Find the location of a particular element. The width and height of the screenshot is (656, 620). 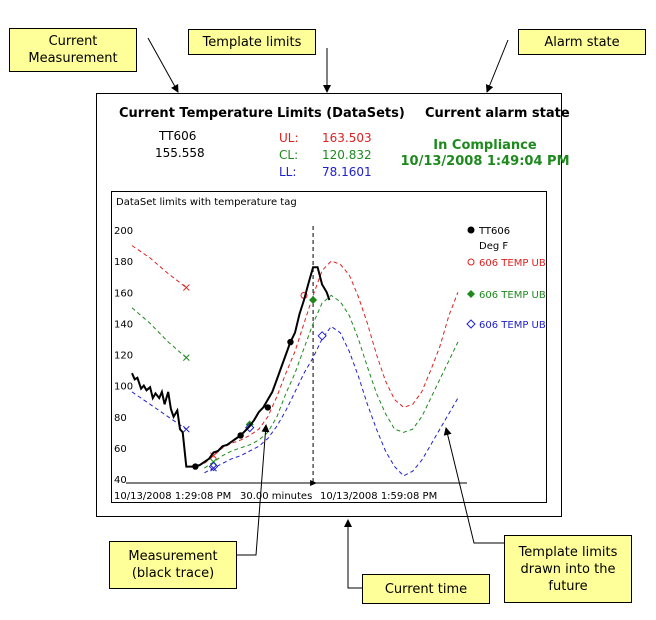

x-label-span: 30.00 minutes is located at coordinates (276, 496).